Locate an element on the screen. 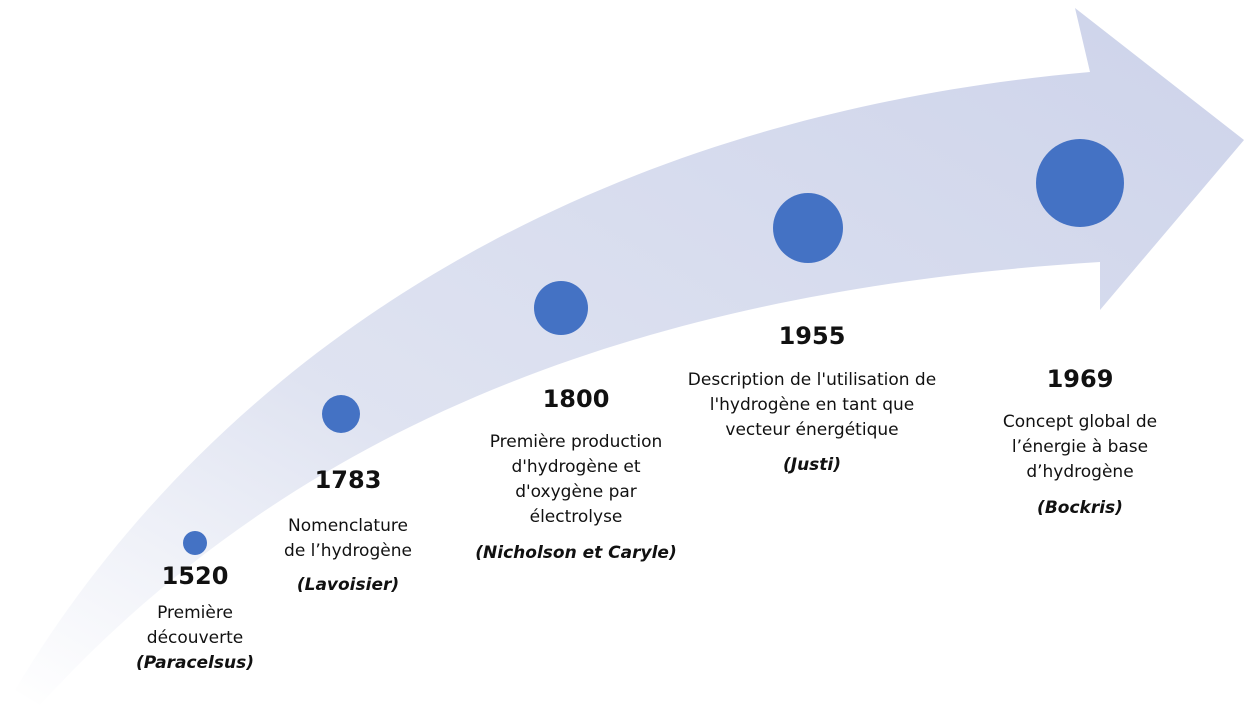  year: 1520 is located at coordinates (195, 576).